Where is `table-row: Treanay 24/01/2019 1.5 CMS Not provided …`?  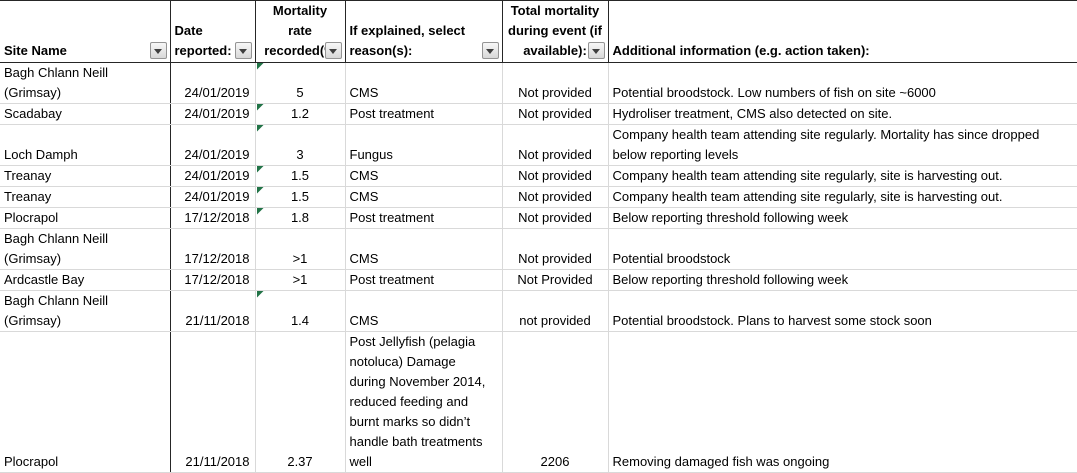
table-row: Treanay 24/01/2019 1.5 CMS Not provided … is located at coordinates (538, 197).